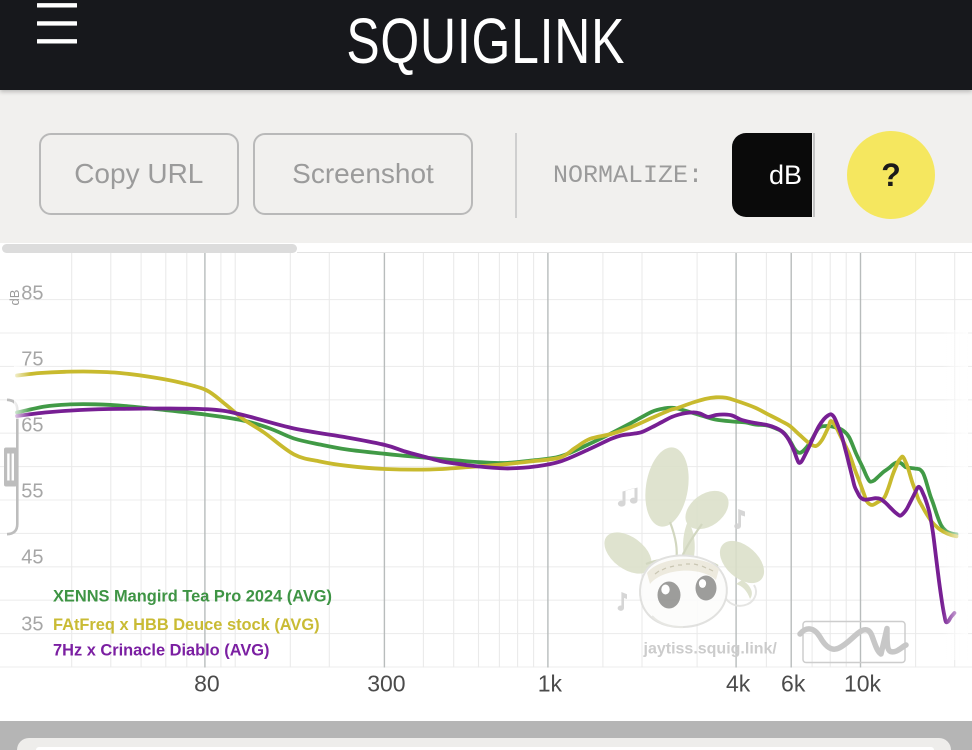  I want to click on svg-text: jaytiss.squig.link/, so click(710, 649).